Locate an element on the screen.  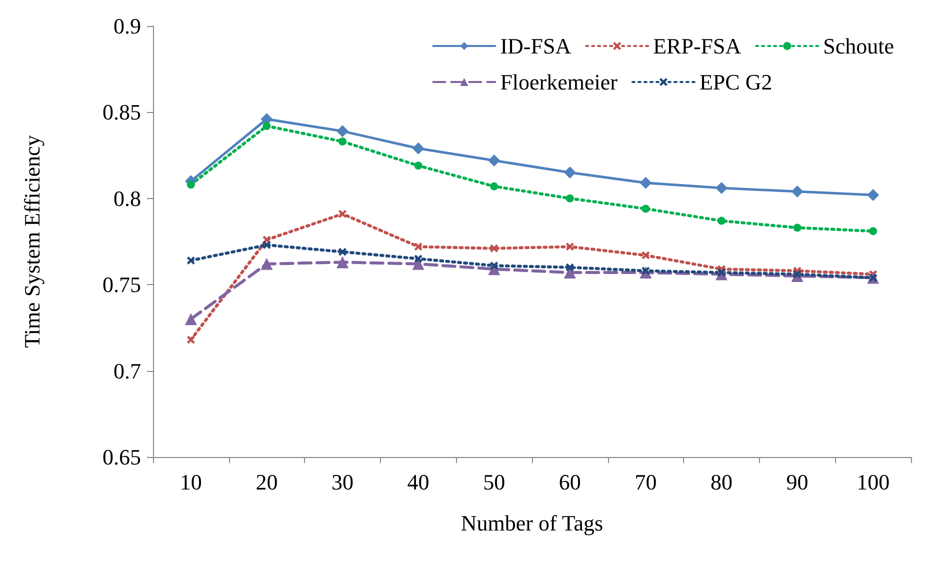
y-axis-title: Time System Efficiency is located at coordinates (32, 241).